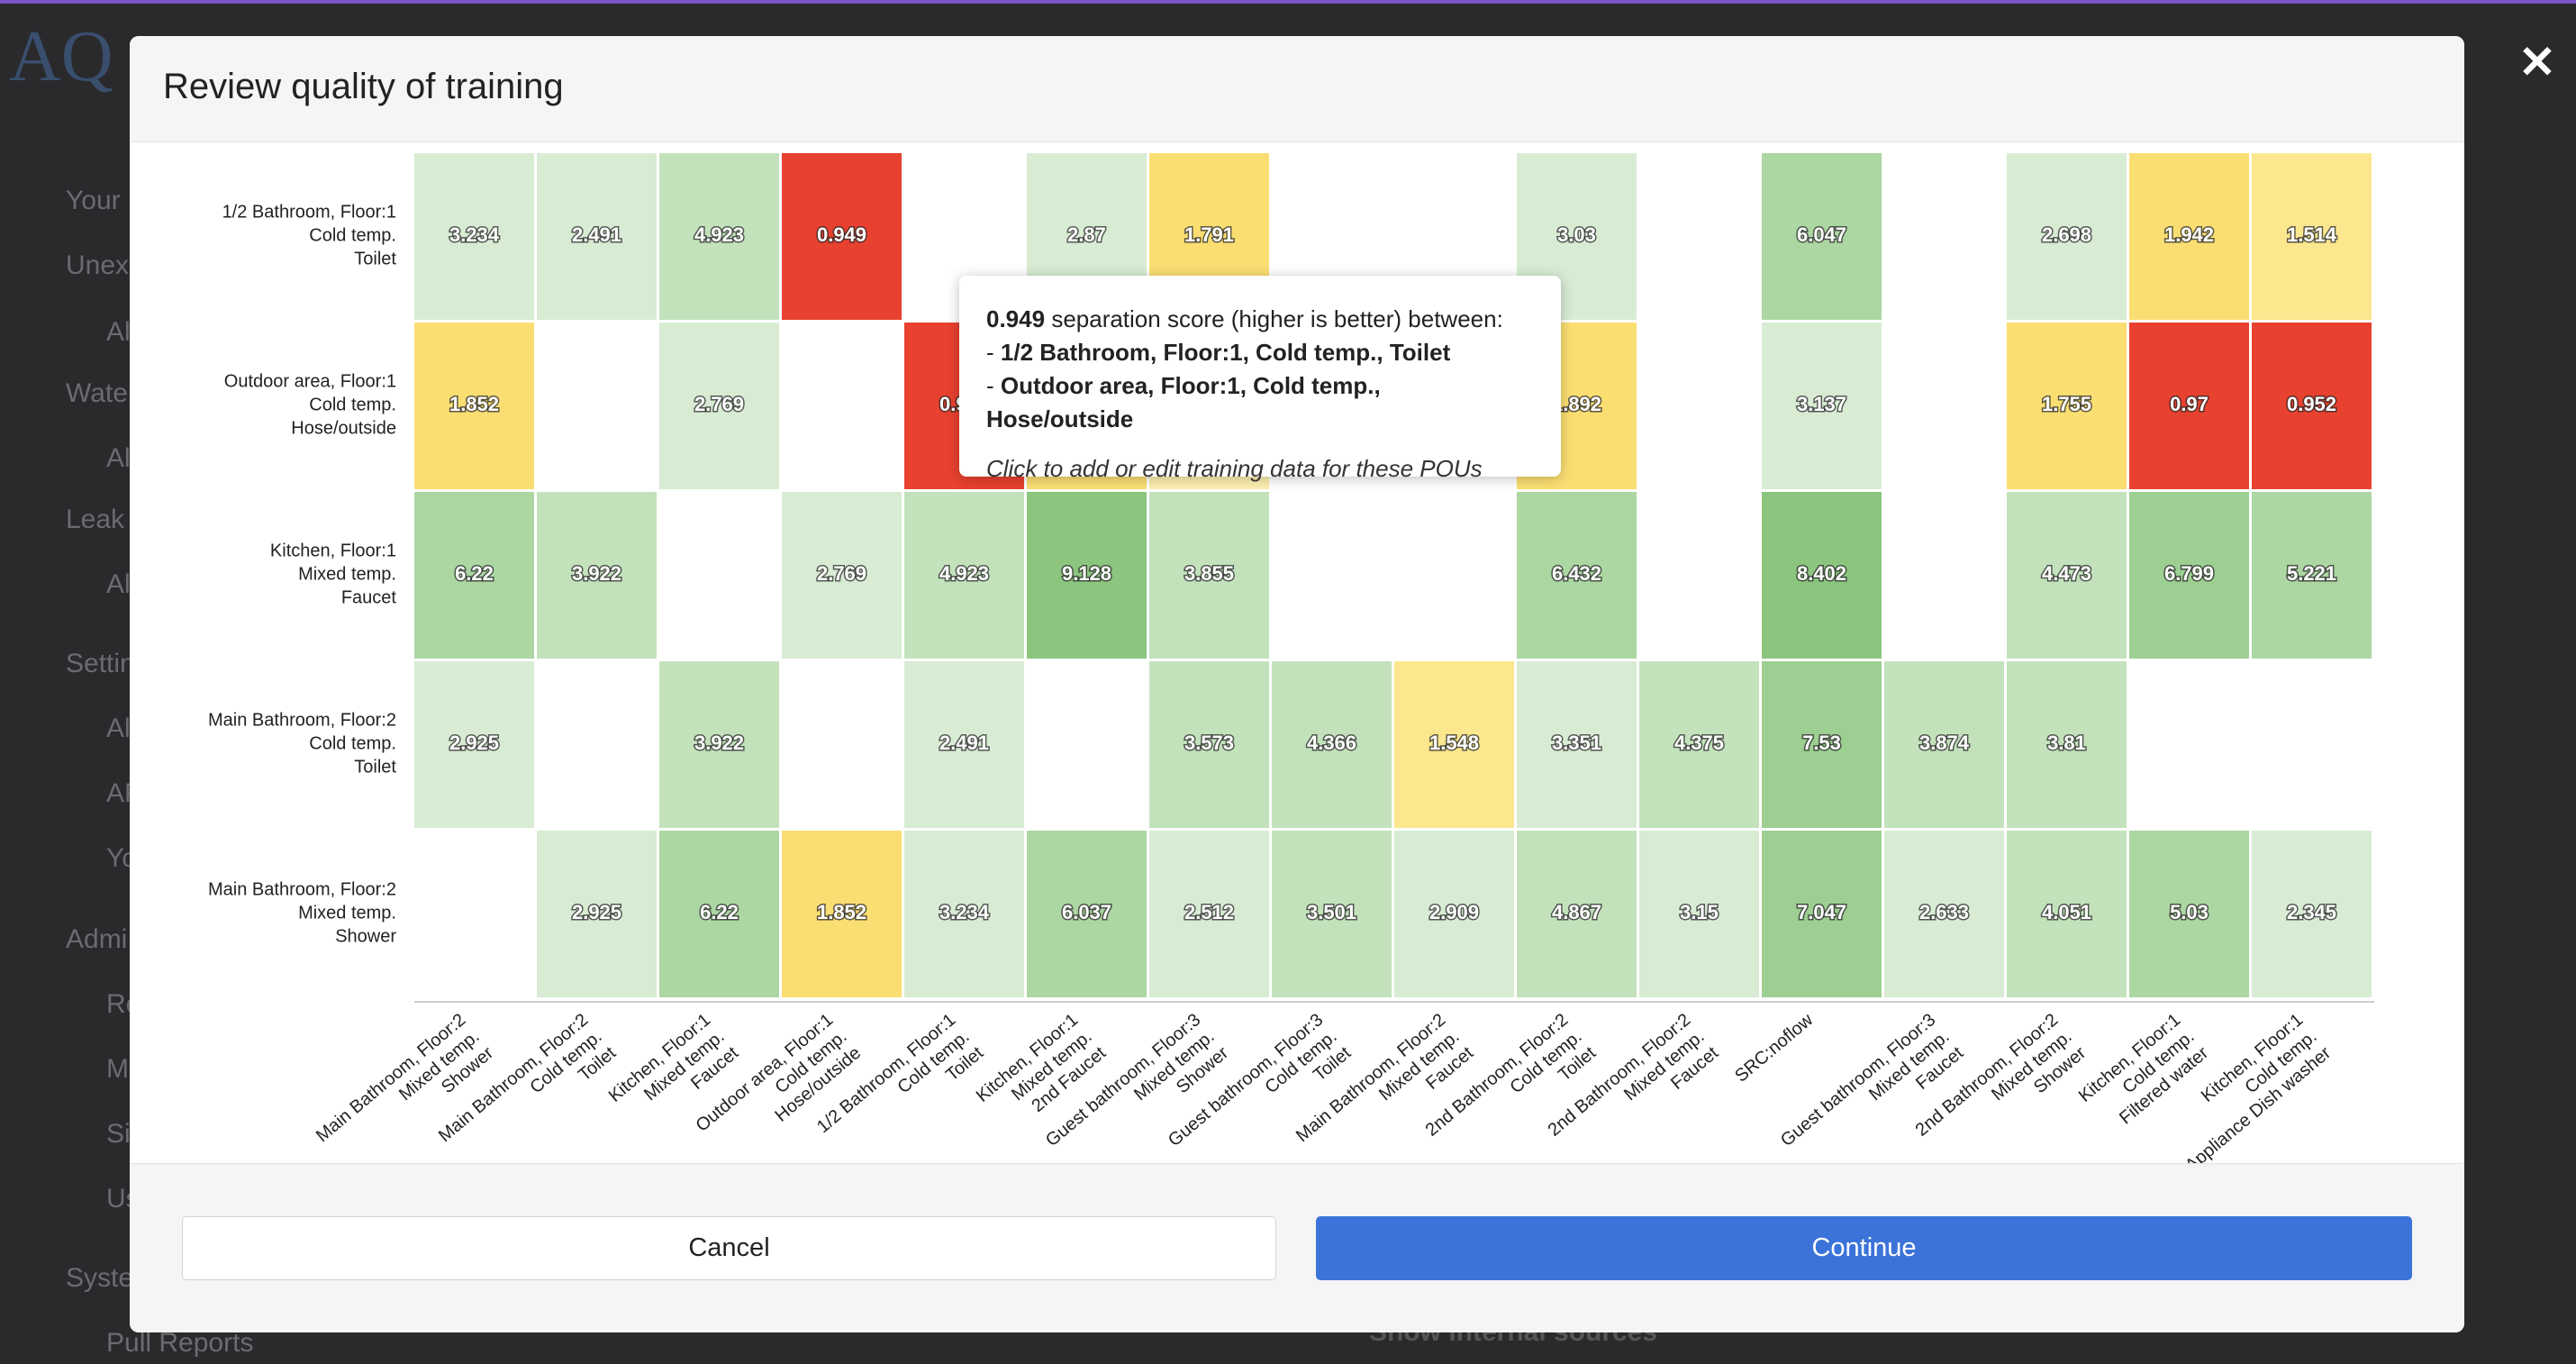 This screenshot has height=1364, width=2576. I want to click on column-label: Main Bathroom, Floor:2Mixed temp.Shower, so click(405, 1086).